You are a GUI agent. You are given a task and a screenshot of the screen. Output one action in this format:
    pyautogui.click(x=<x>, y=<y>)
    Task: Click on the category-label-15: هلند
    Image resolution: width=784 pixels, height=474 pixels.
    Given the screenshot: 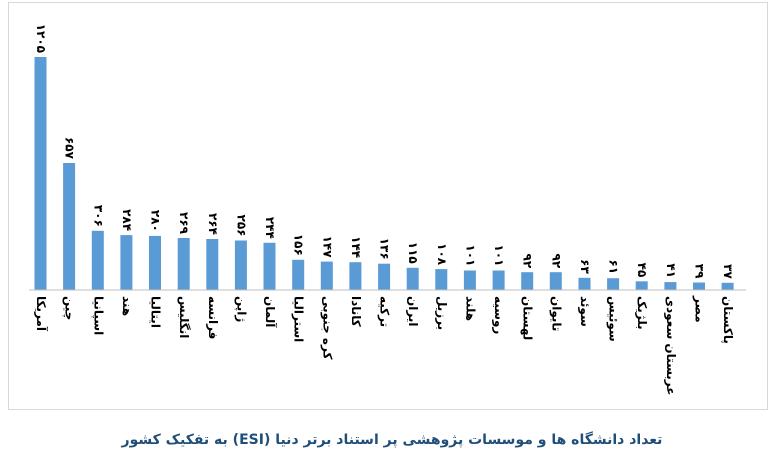 What is the action you would take?
    pyautogui.click(x=470, y=308)
    